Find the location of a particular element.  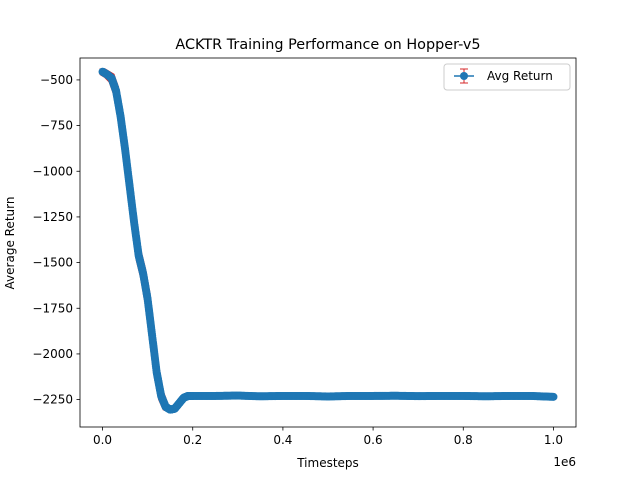

x-tick-label: 1.0 is located at coordinates (553, 440).